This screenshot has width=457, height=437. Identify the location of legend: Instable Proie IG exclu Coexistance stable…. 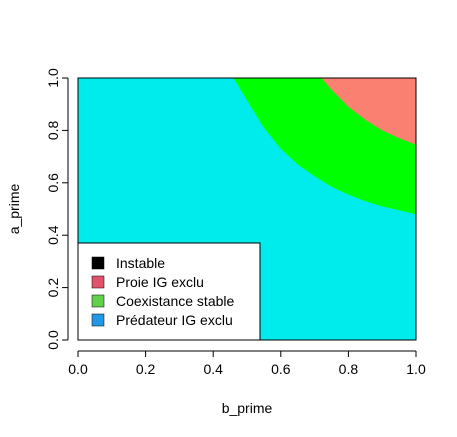
(169, 291).